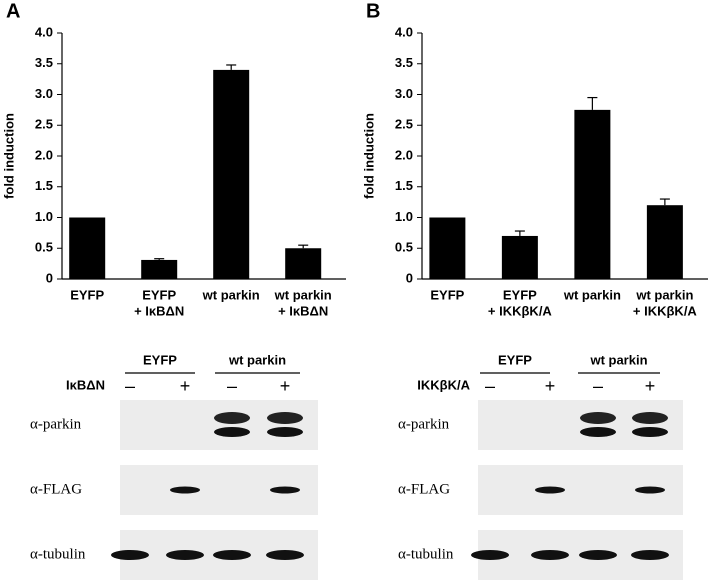 The width and height of the screenshot is (720, 583). I want to click on treatment-label: IκBΔN, so click(85, 384).